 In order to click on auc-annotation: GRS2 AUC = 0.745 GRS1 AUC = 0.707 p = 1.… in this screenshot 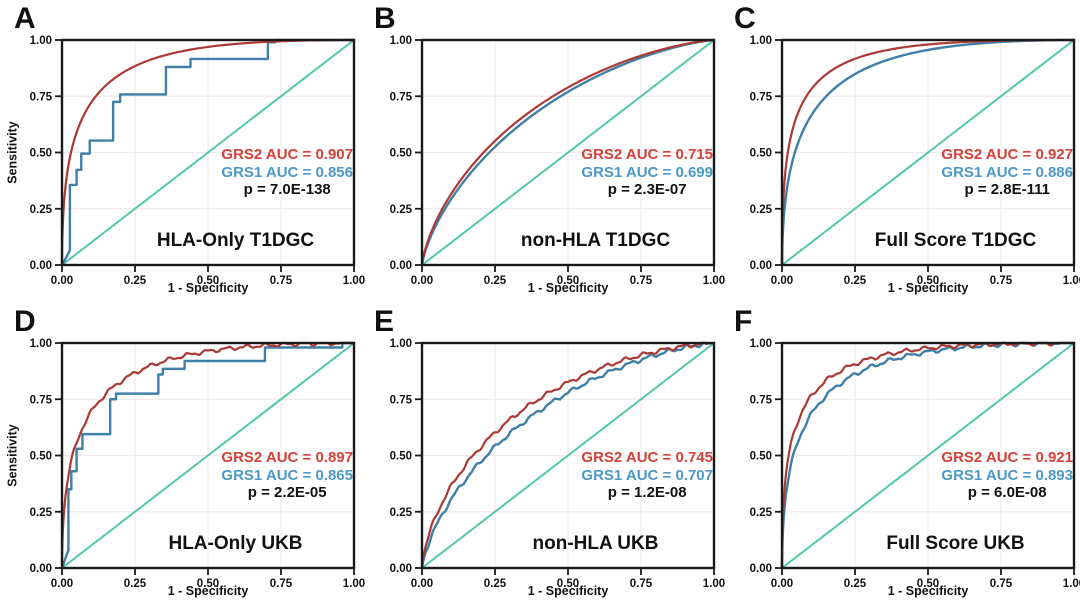, I will do `click(647, 475)`.